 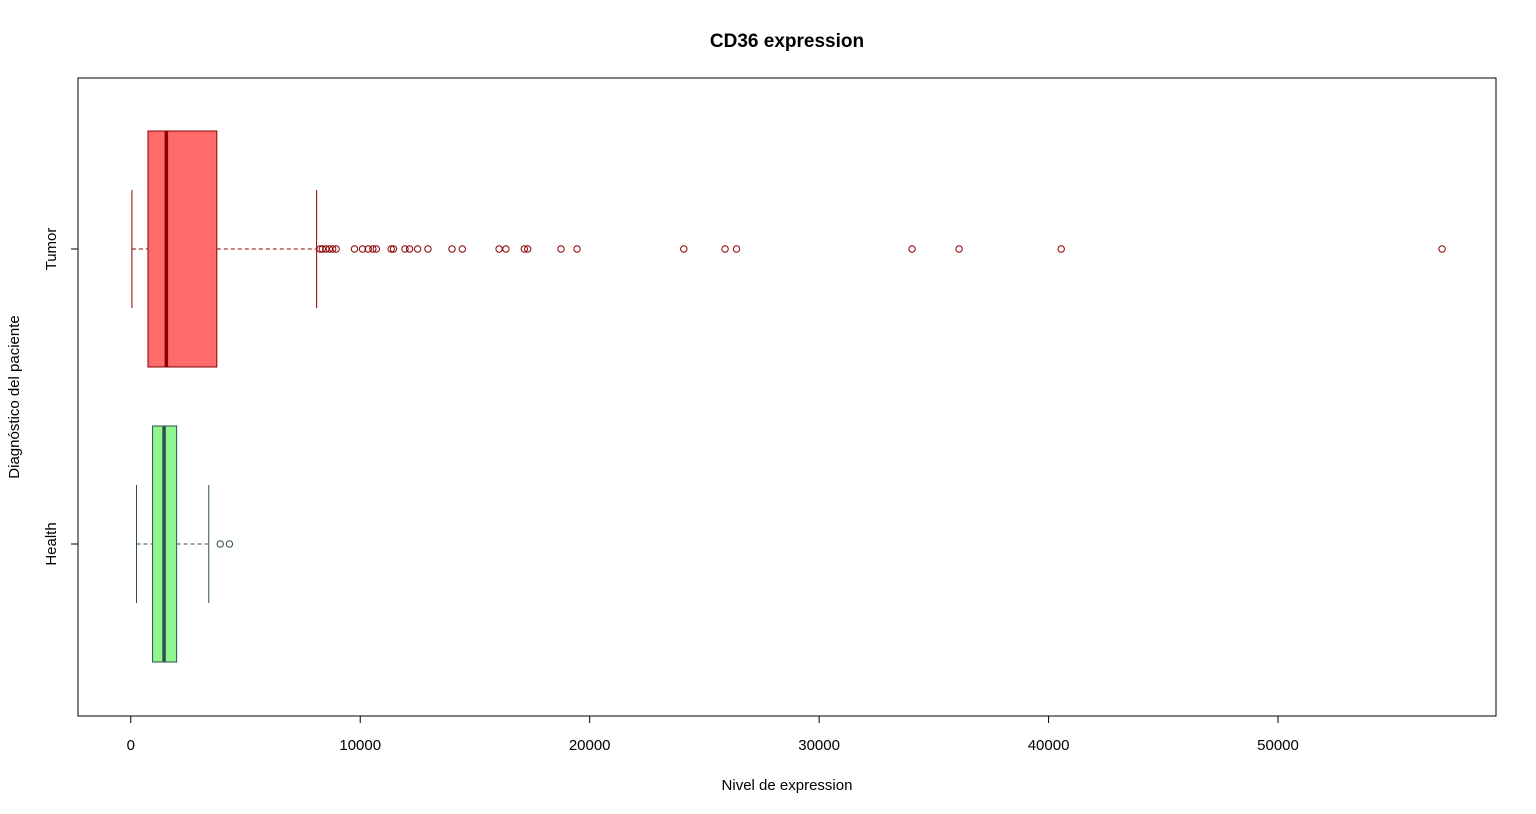 I want to click on x-tick-label: 10000, so click(x=360, y=745).